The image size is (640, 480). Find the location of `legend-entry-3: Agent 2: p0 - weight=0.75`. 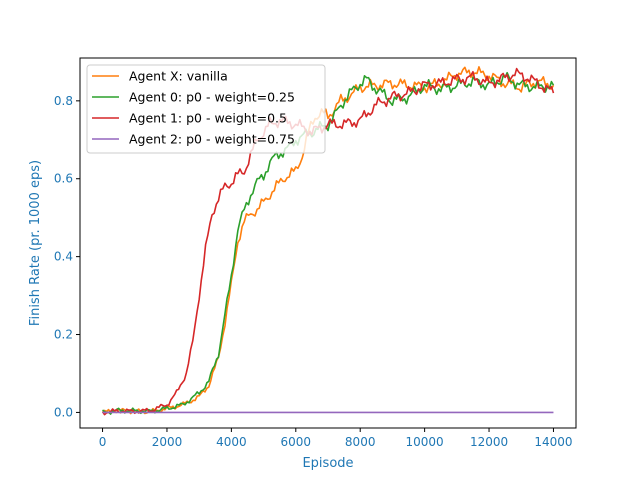

legend-entry-3: Agent 2: p0 - weight=0.75 is located at coordinates (212, 139).